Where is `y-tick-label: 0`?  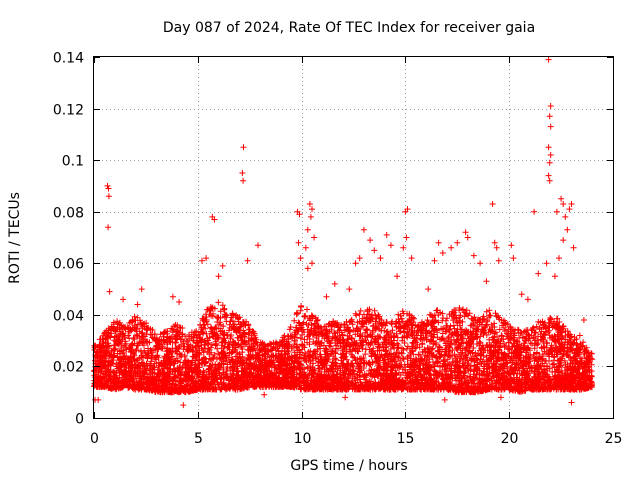 y-tick-label: 0 is located at coordinates (79, 420).